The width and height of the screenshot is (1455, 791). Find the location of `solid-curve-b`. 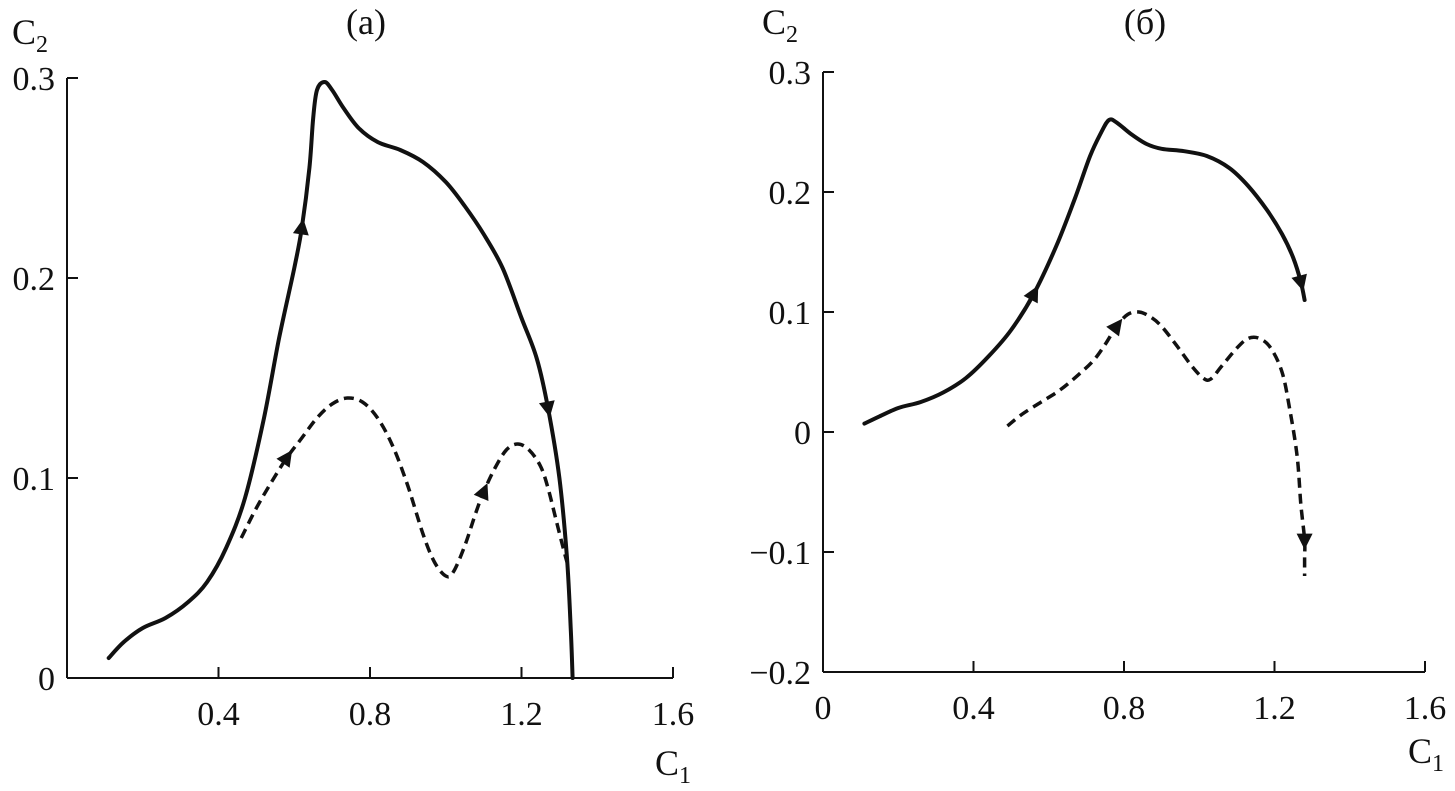

solid-curve-b is located at coordinates (1084, 271).